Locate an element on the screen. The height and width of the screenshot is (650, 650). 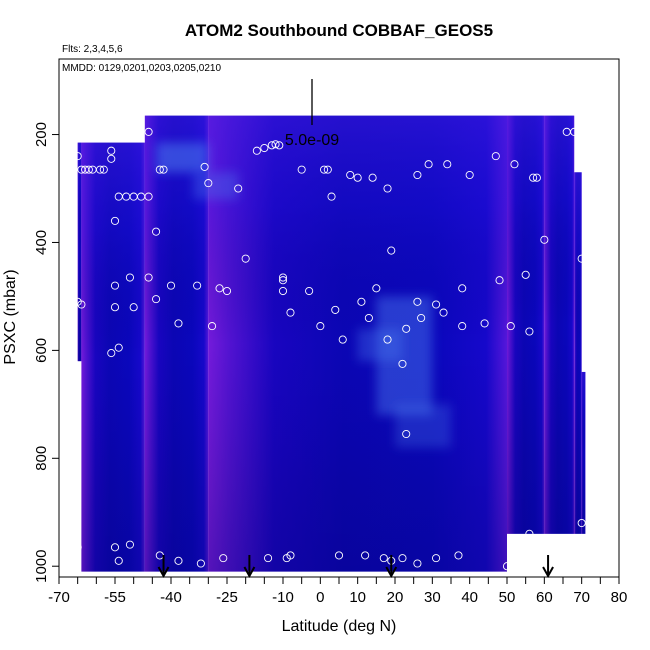
y-tick-label: 200 is located at coordinates (41, 134).